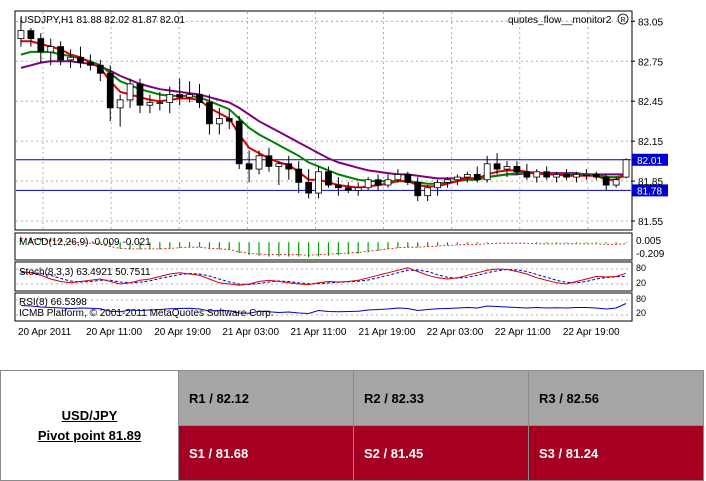  I want to click on copyright-icon: R, so click(623, 19).